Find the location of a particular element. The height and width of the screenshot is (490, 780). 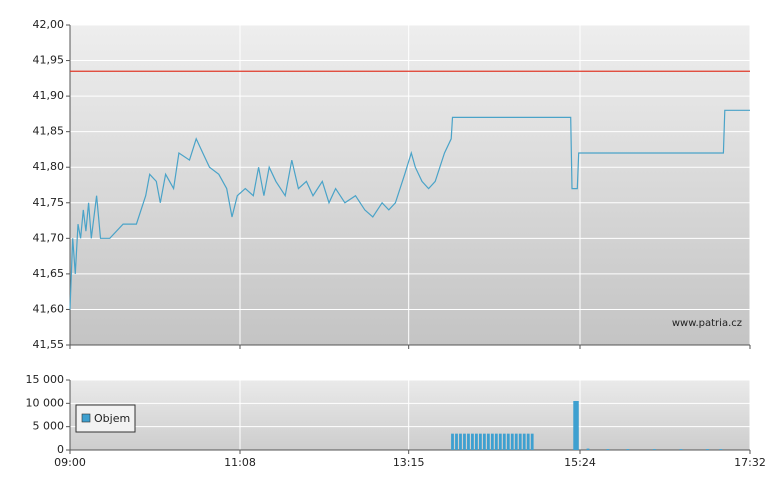

x-tick-label: 17:32 is located at coordinates (750, 462).